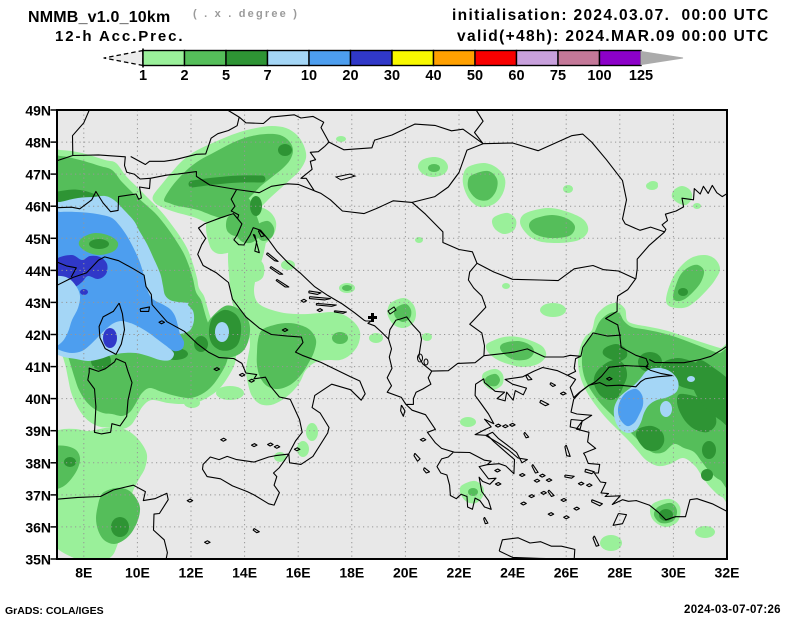 This screenshot has height=618, width=800. What do you see at coordinates (459, 573) in the screenshot?
I see `svg-text: 22E` at bounding box center [459, 573].